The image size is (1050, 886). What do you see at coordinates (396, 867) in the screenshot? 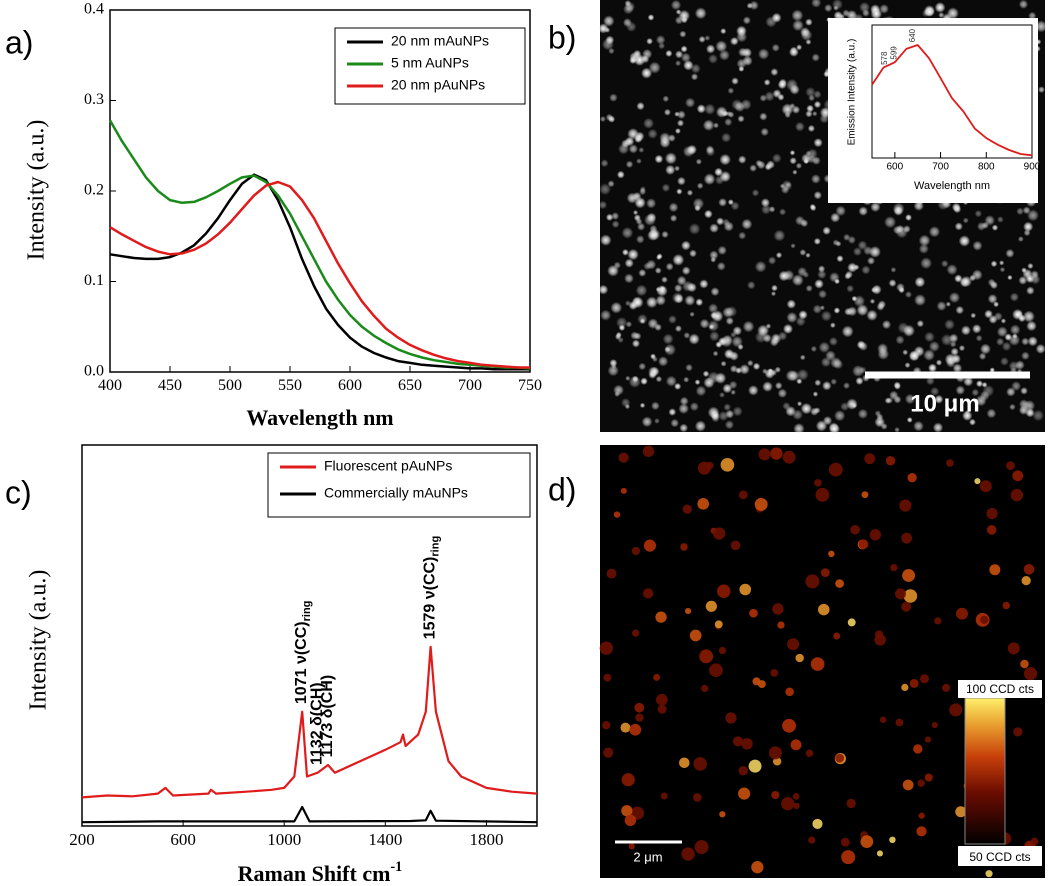
I see `x-axis-label-superscript: -1` at bounding box center [396, 867].